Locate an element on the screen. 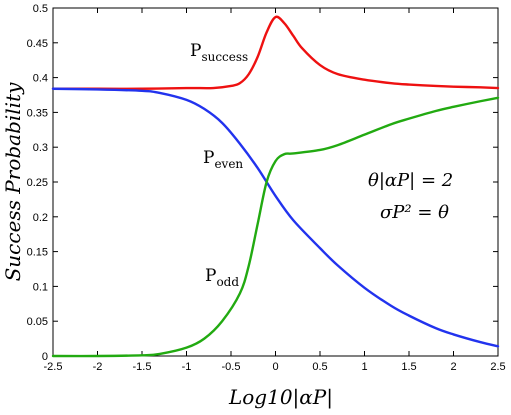 The height and width of the screenshot is (415, 511). annotation-p-even: Peven is located at coordinates (223, 159).